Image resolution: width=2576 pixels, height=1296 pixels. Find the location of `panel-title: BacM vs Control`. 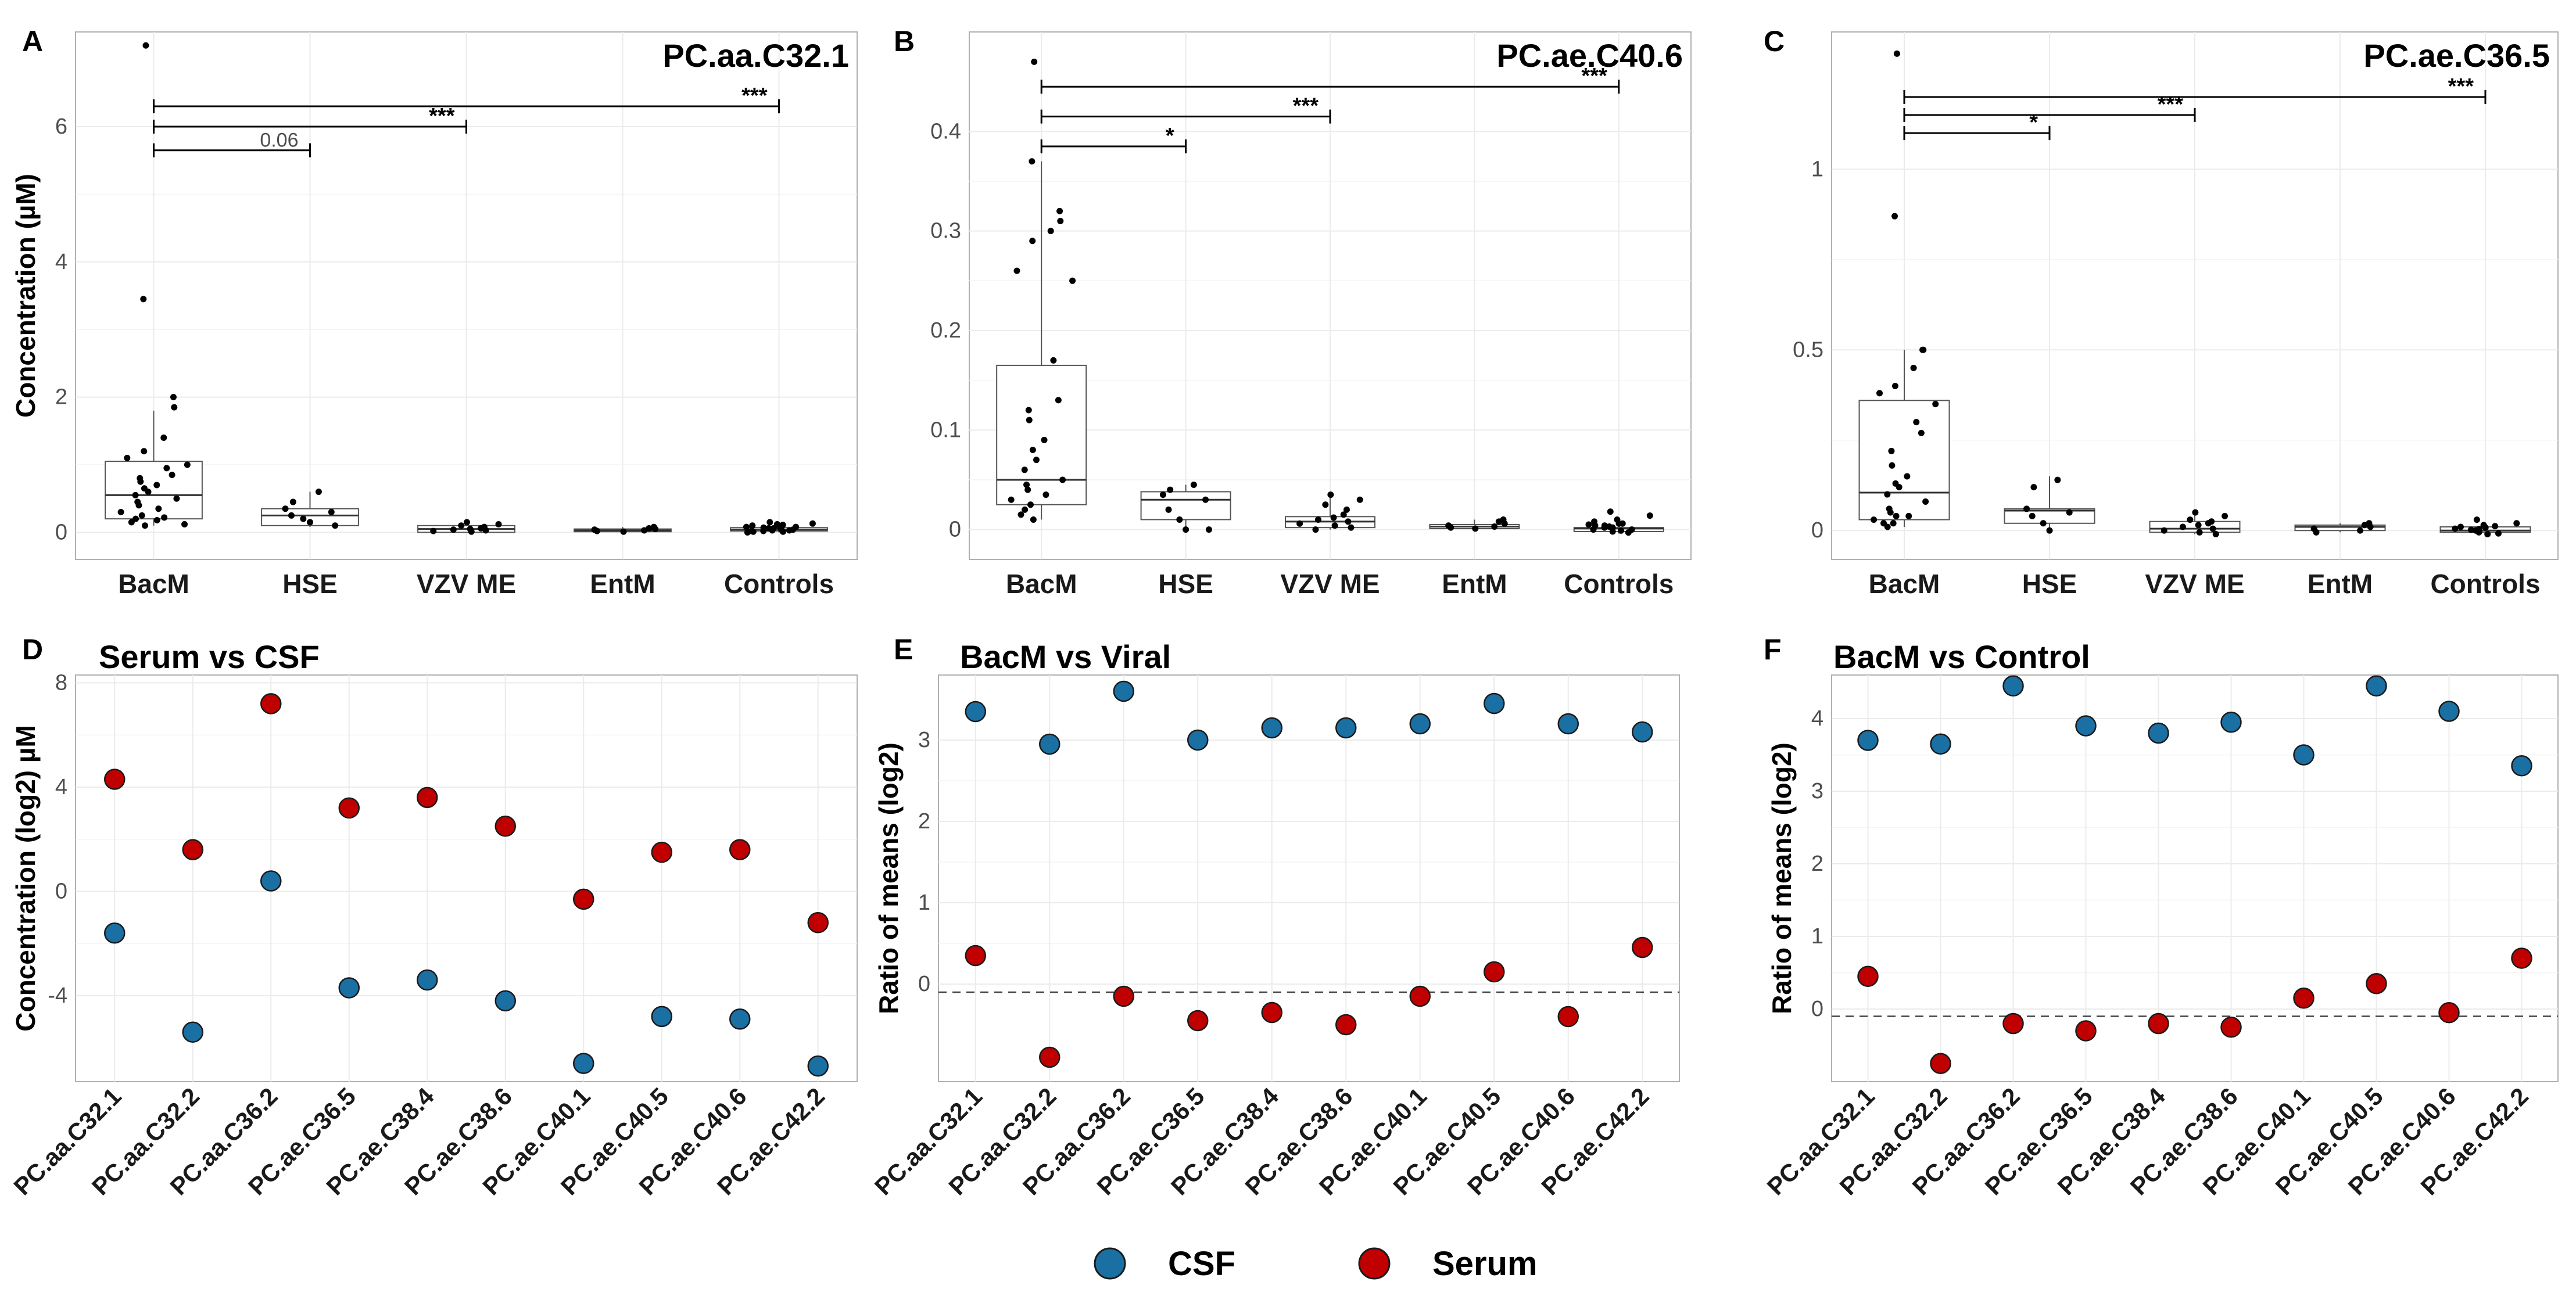

panel-title: BacM vs Control is located at coordinates (1961, 656).